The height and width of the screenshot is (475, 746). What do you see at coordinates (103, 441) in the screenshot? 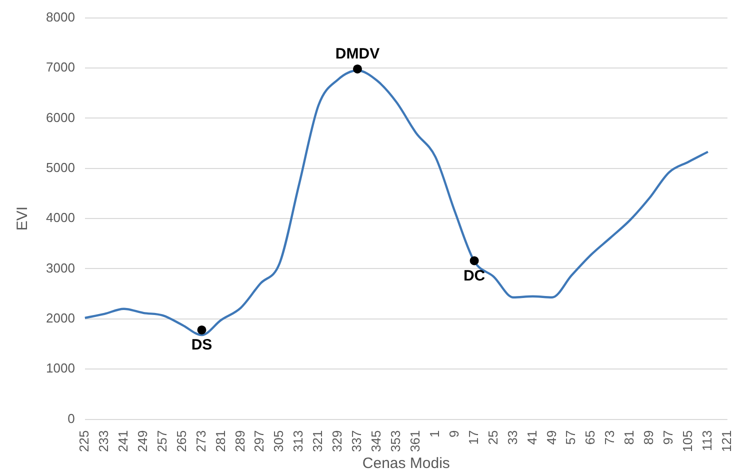
I see `x-tick-label: 233` at bounding box center [103, 441].